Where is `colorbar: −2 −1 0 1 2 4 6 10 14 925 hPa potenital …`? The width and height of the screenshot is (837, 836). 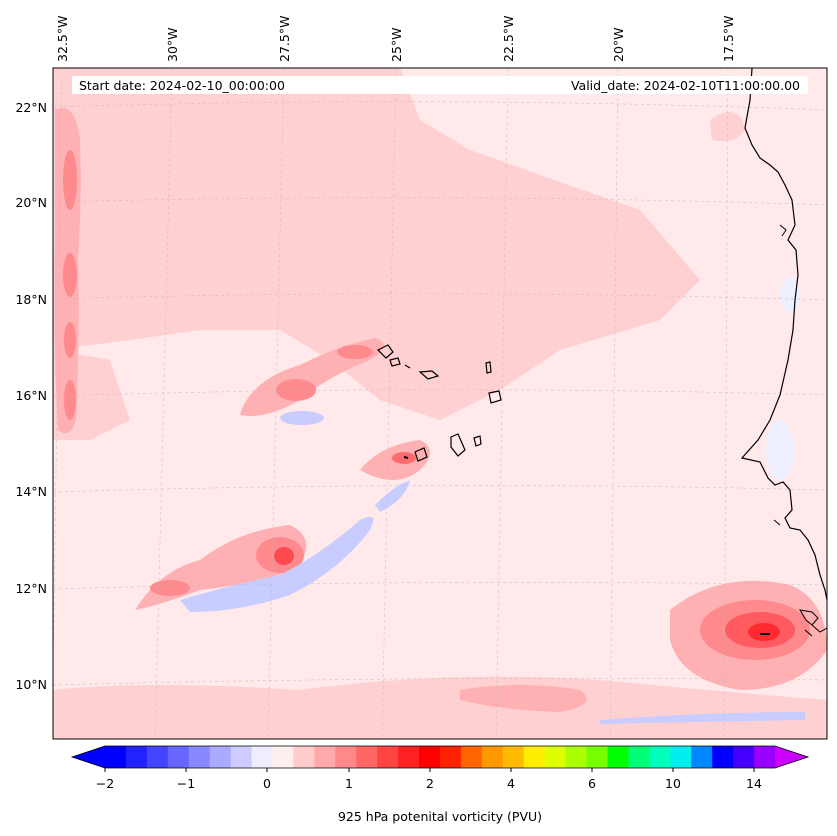 colorbar: −2 −1 0 1 2 4 6 10 14 925 hPa potenital … is located at coordinates (440, 784).